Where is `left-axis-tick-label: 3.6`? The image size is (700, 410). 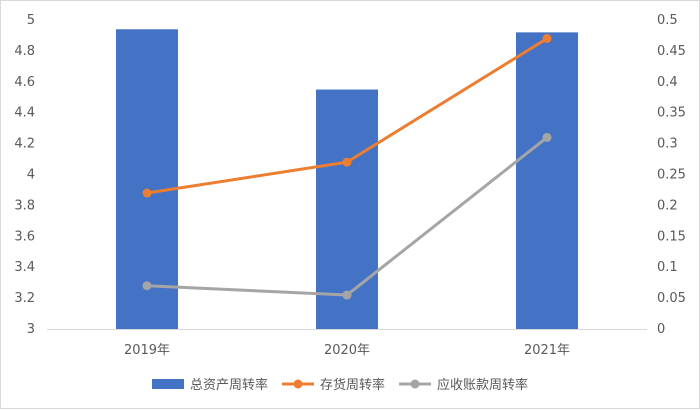 left-axis-tick-label: 3.6 is located at coordinates (24, 236).